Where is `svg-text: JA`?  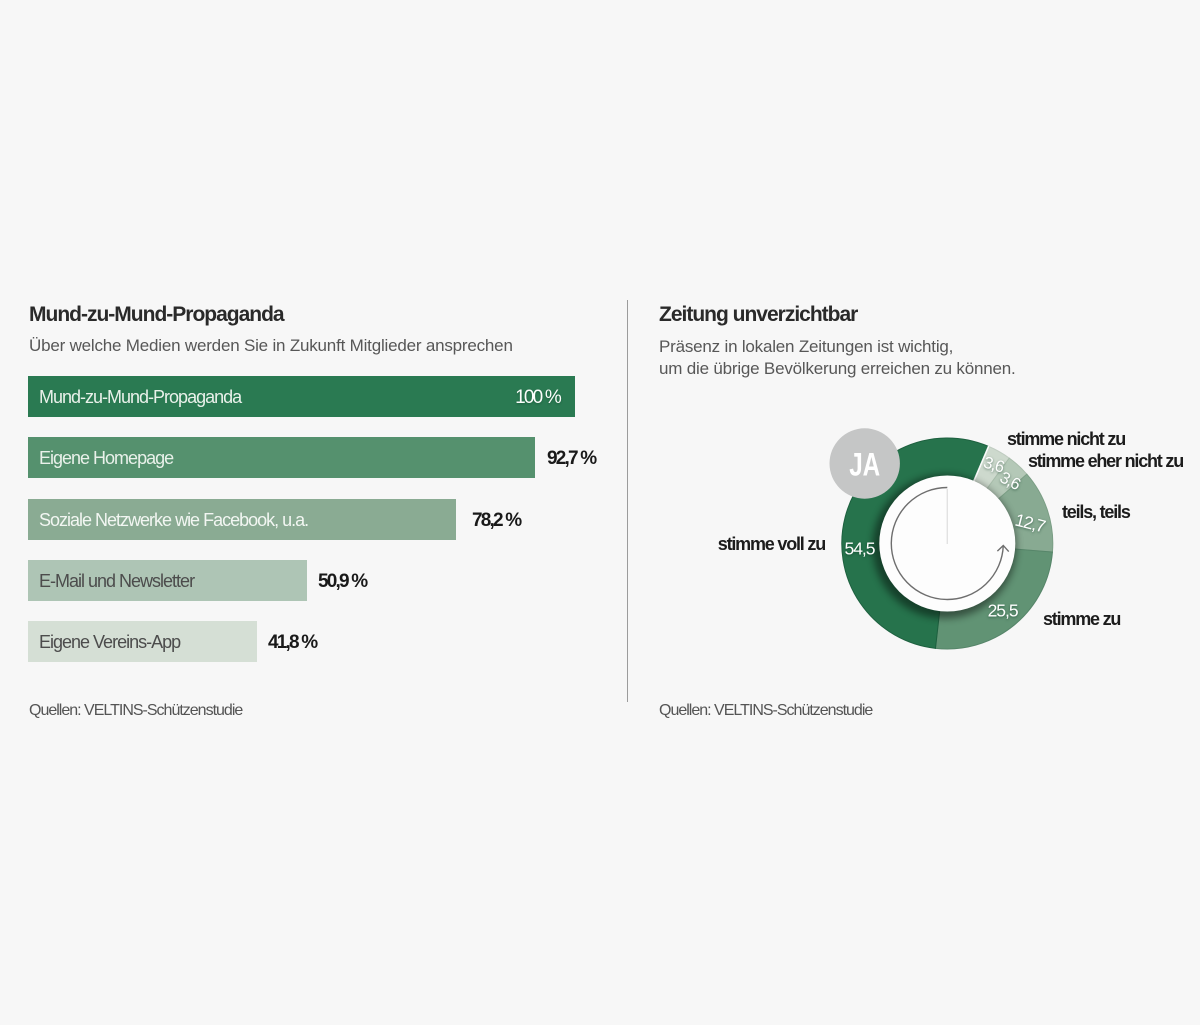
svg-text: JA is located at coordinates (864, 465).